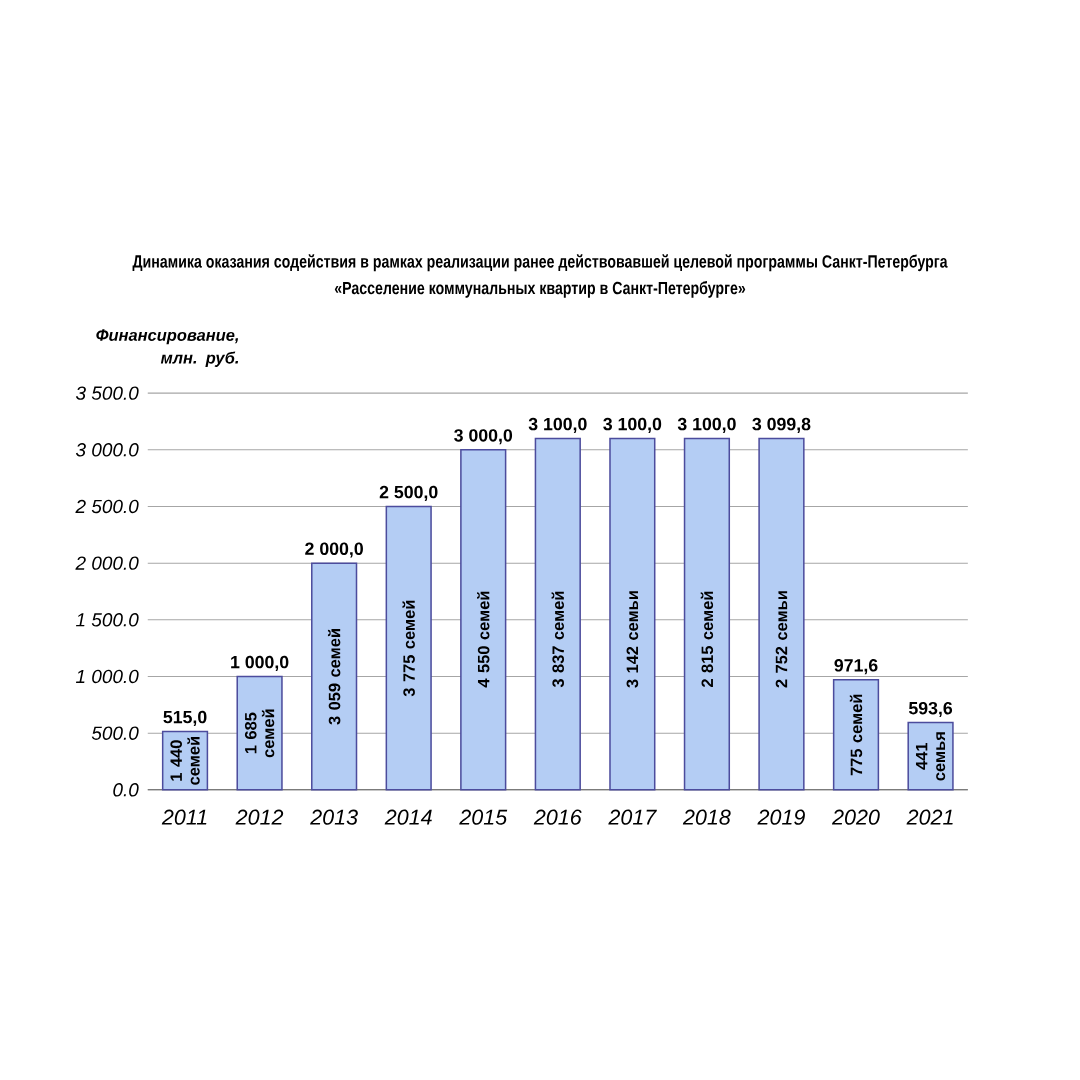  What do you see at coordinates (930, 709) in the screenshot?
I see `data-label: 593,6` at bounding box center [930, 709].